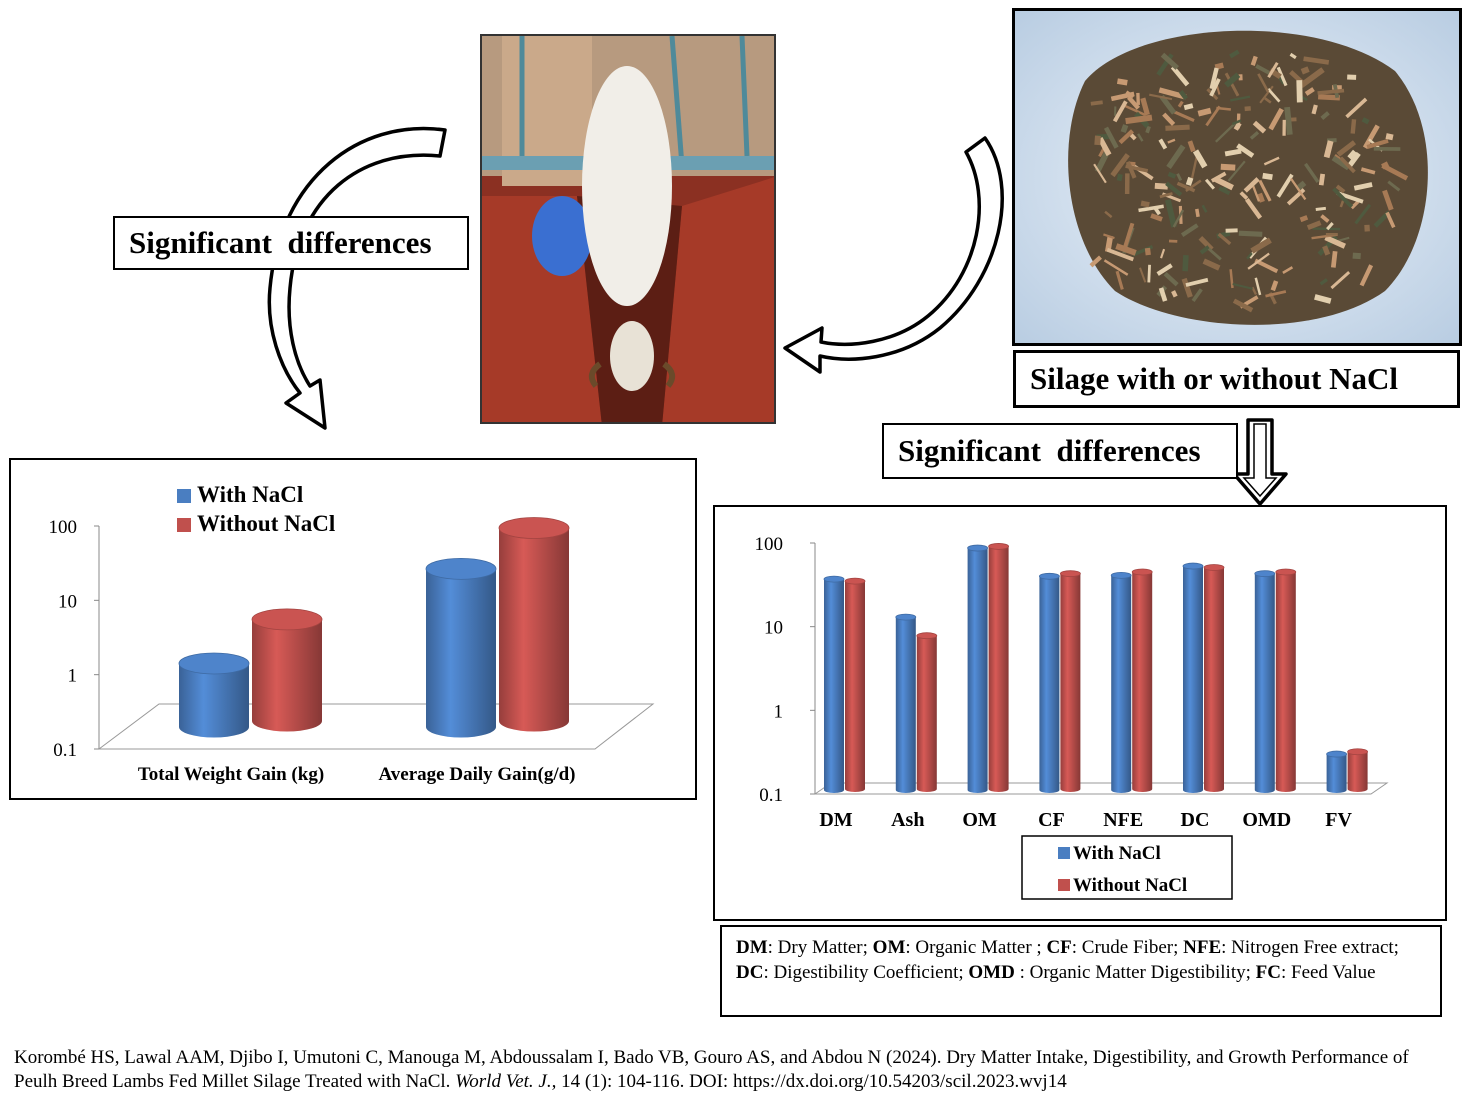 This screenshot has height=1108, width=1472. Describe the element at coordinates (1202, 947) in the screenshot. I see `abbreviation-term: NFE` at that location.